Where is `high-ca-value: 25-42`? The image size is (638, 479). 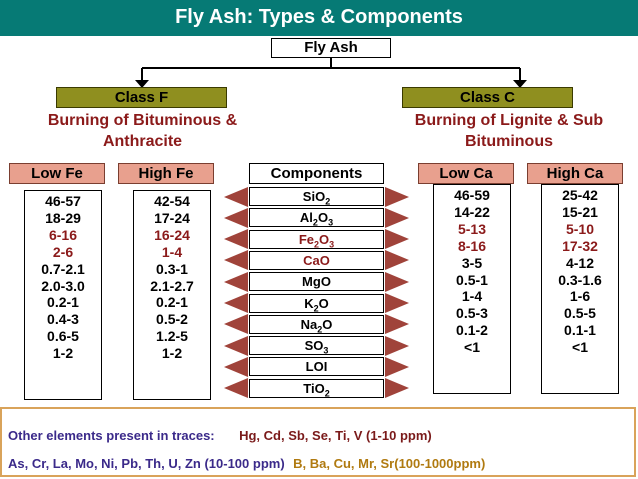
high-ca-value: 25-42 is located at coordinates (580, 195).